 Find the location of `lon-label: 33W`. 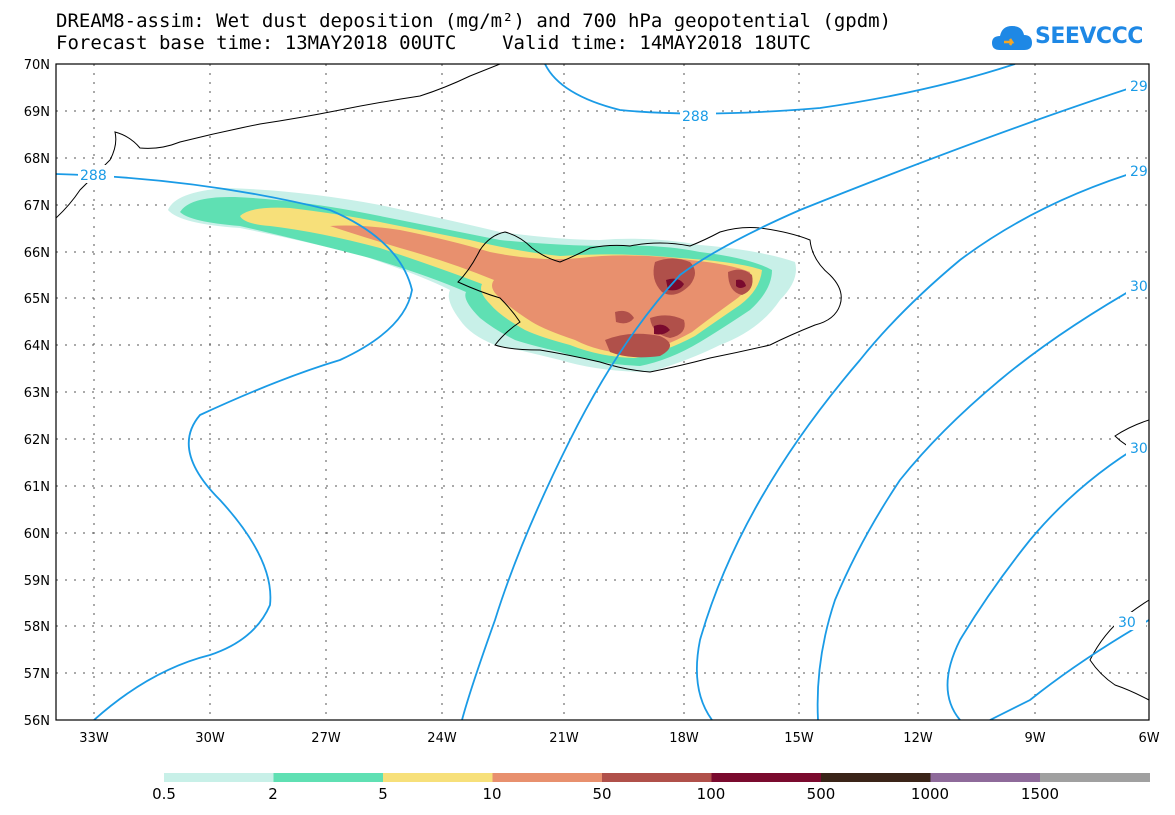

lon-label: 33W is located at coordinates (94, 738).